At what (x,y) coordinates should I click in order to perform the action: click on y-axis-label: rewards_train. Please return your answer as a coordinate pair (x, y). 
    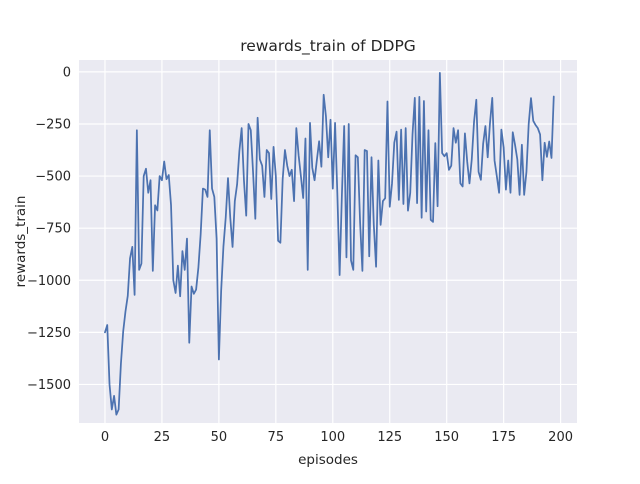
    Looking at the image, I should click on (21, 242).